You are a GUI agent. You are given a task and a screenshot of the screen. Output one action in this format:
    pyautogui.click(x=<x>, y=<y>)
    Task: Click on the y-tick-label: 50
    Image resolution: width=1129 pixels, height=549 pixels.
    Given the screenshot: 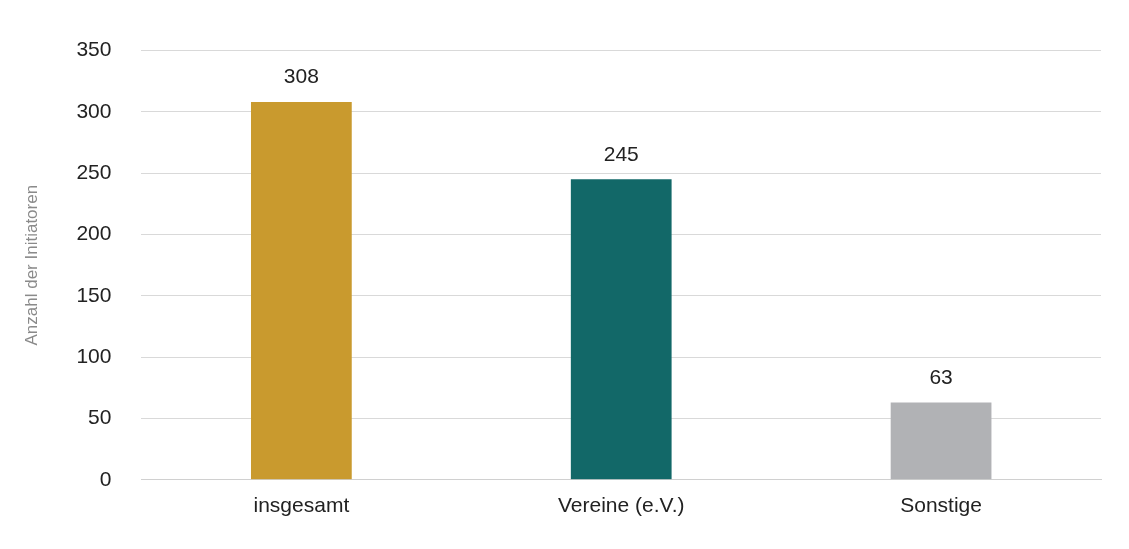 What is the action you would take?
    pyautogui.click(x=100, y=417)
    